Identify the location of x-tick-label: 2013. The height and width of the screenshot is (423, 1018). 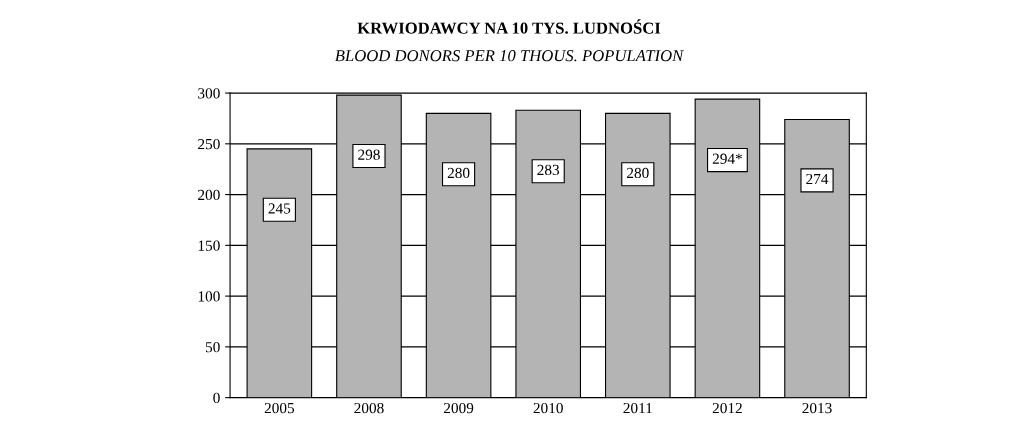
(817, 408).